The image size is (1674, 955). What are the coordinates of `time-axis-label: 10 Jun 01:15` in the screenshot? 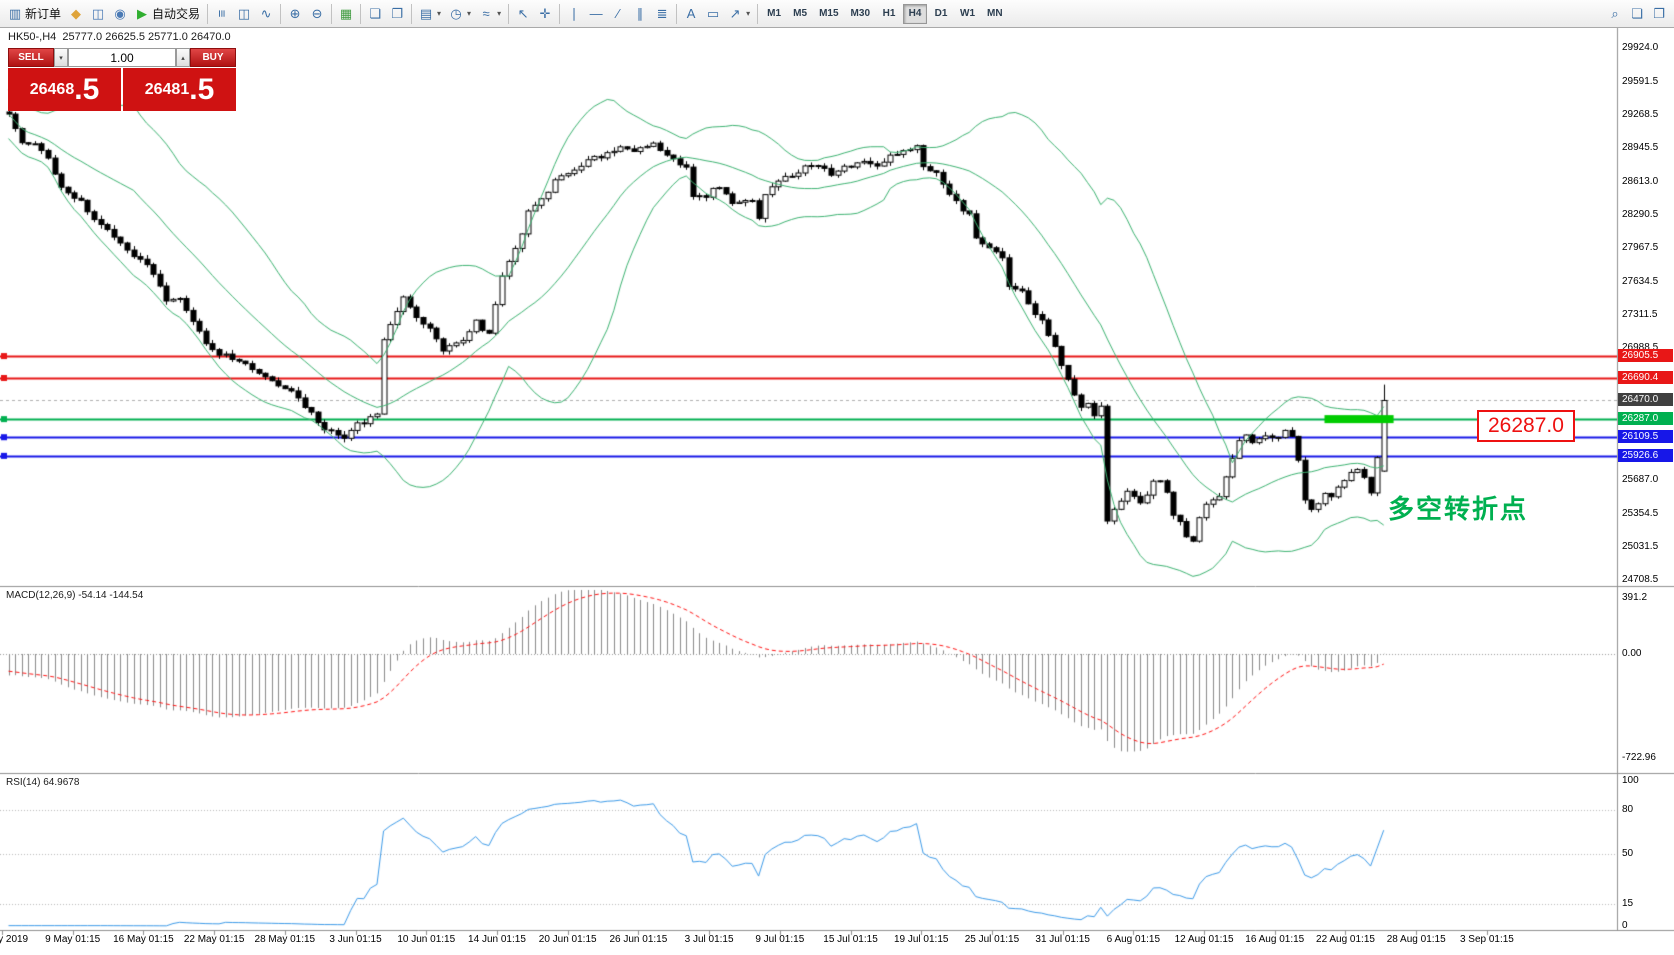 It's located at (426, 939).